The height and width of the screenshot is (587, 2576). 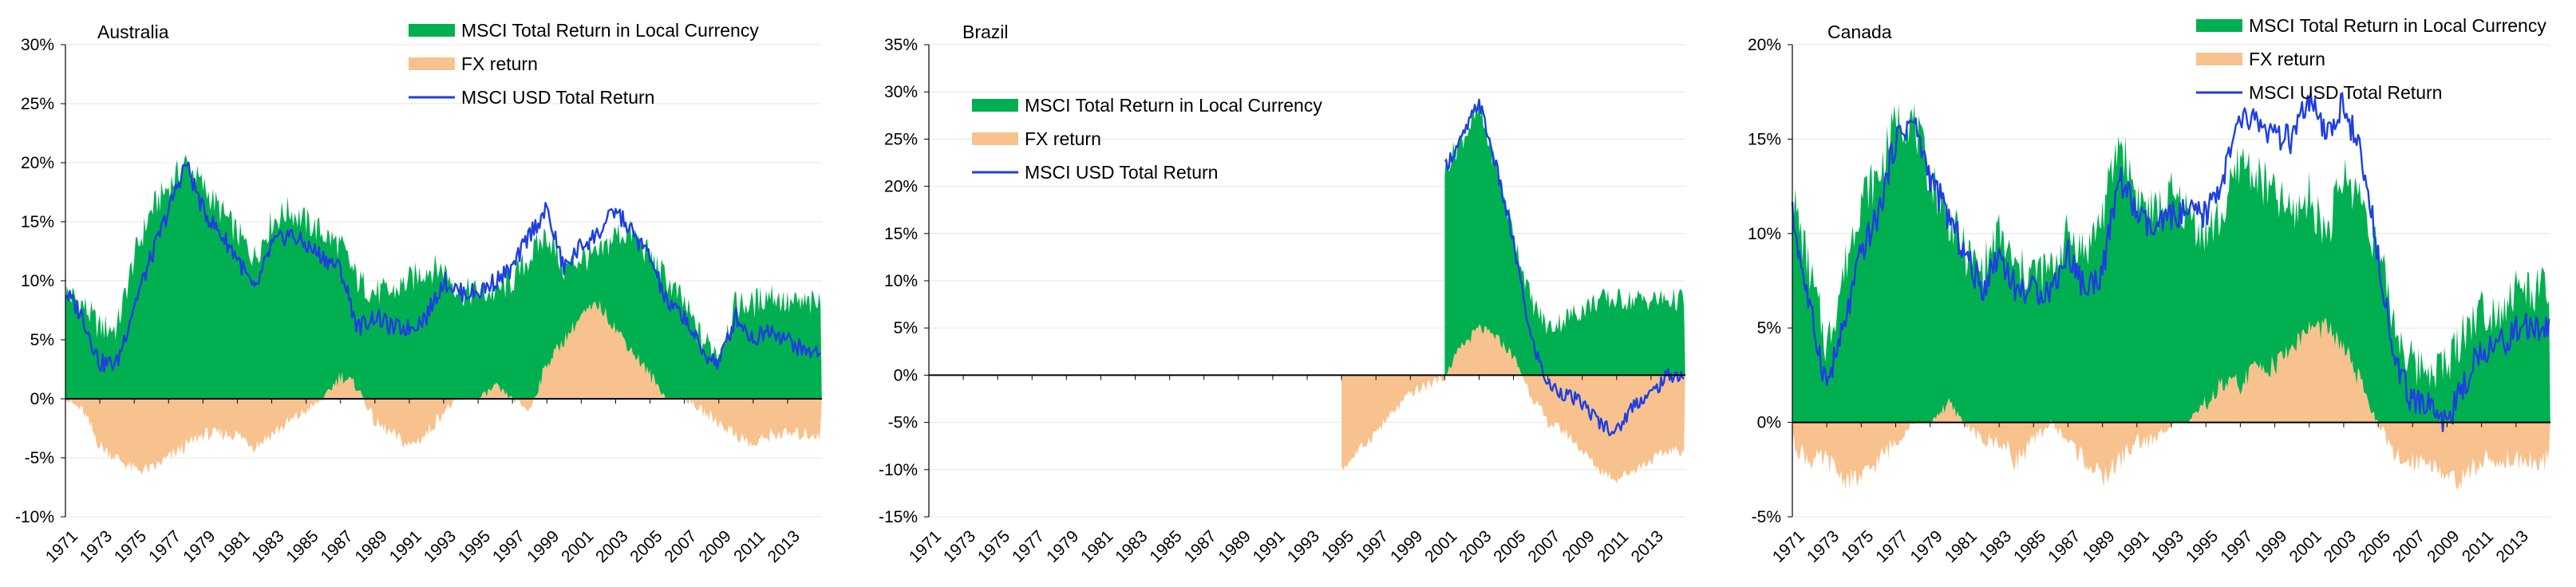 What do you see at coordinates (133, 32) in the screenshot?
I see `chart-title: Australia` at bounding box center [133, 32].